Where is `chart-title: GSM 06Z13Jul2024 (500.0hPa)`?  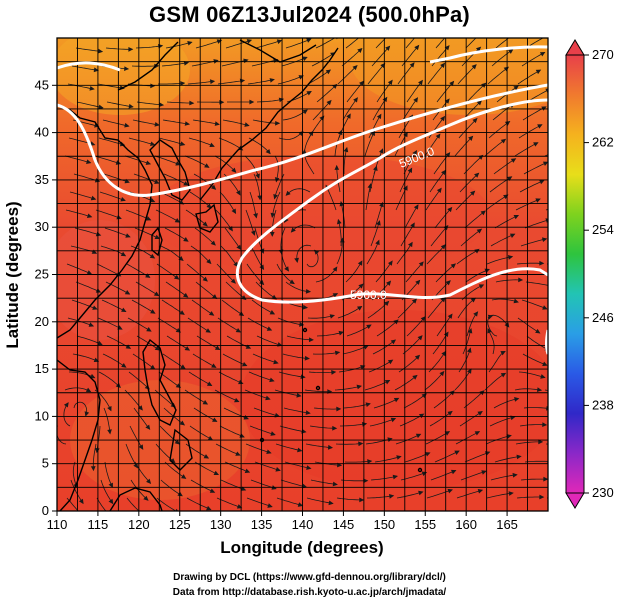 chart-title: GSM 06Z13Jul2024 (500.0hPa) is located at coordinates (309, 14).